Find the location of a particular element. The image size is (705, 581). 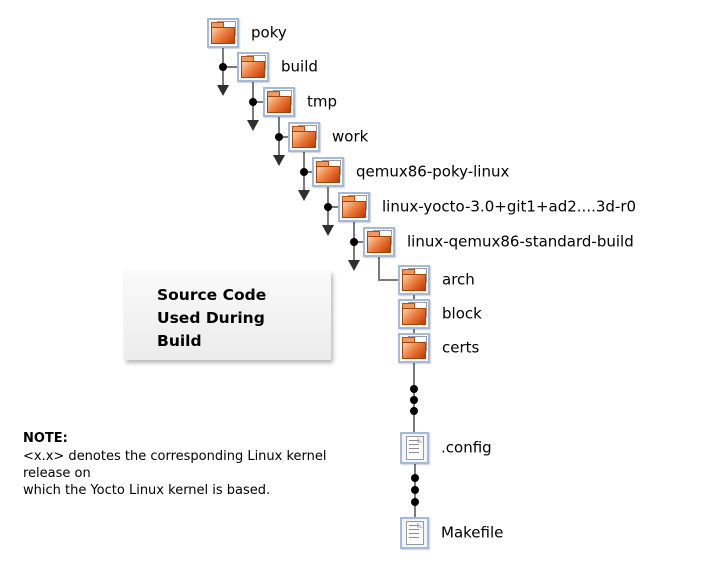

tree-node-label: build is located at coordinates (299, 66).